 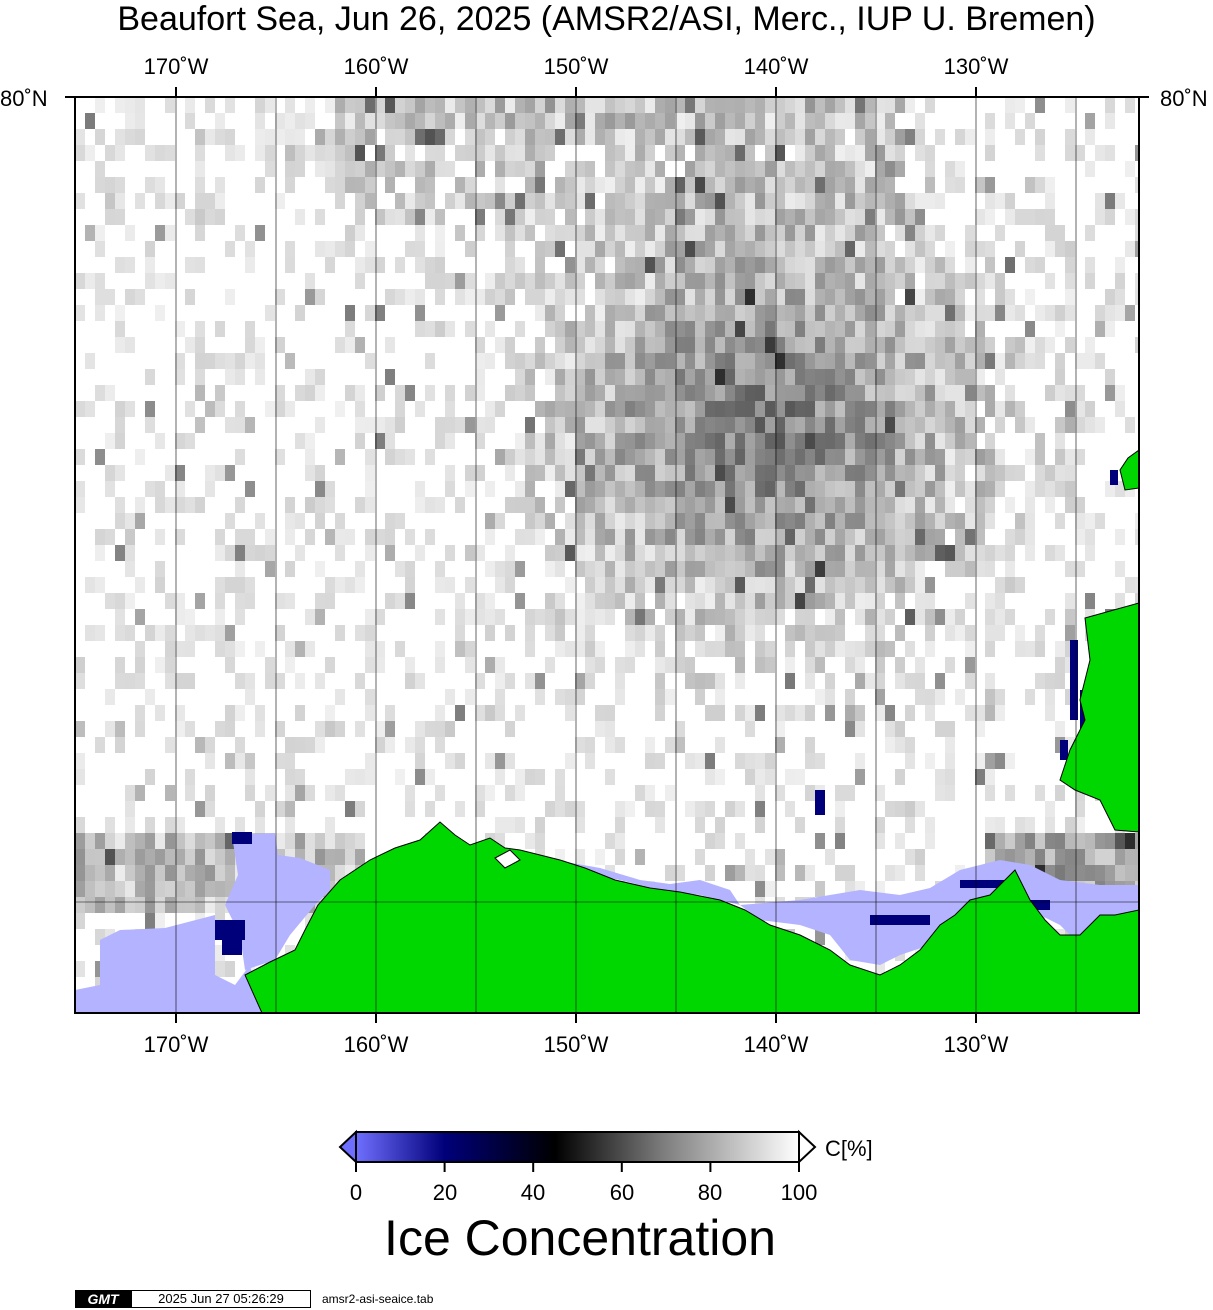 What do you see at coordinates (356, 1192) in the screenshot?
I see `colorbar-tick-0: 0` at bounding box center [356, 1192].